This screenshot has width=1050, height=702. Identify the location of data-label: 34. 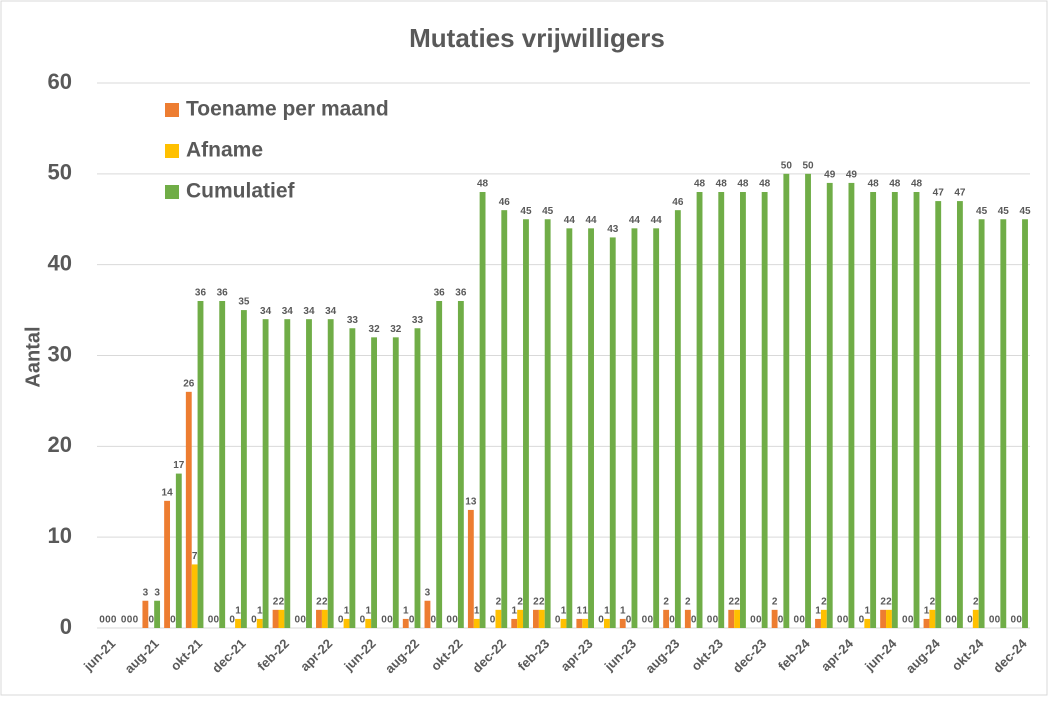
(331, 311).